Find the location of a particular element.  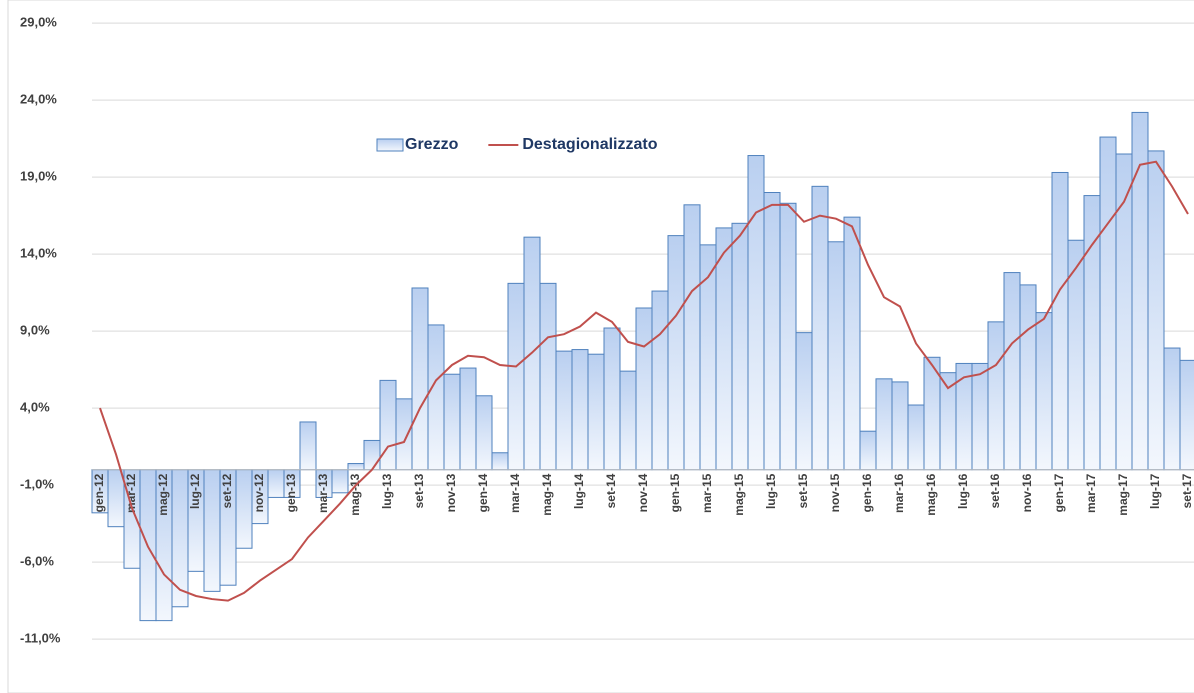

x-tick-label: lug-14 is located at coordinates (579, 491).